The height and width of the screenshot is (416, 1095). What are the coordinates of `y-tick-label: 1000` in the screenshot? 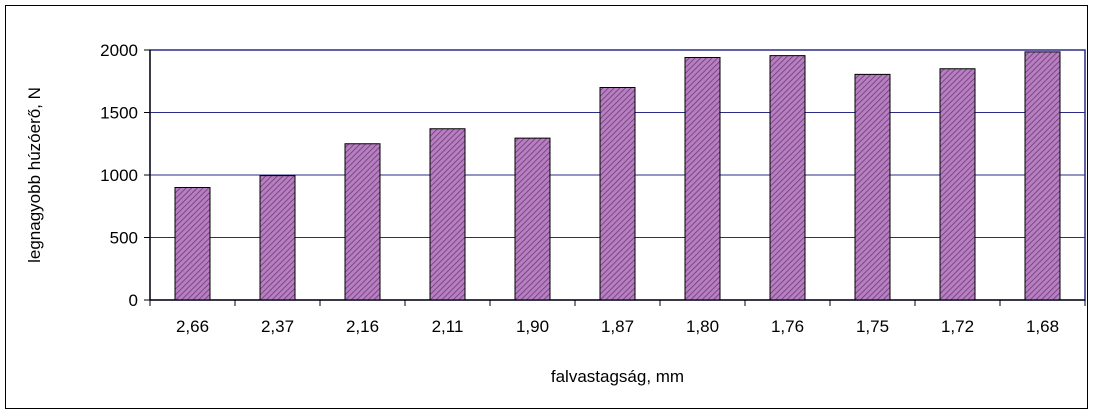 It's located at (119, 175).